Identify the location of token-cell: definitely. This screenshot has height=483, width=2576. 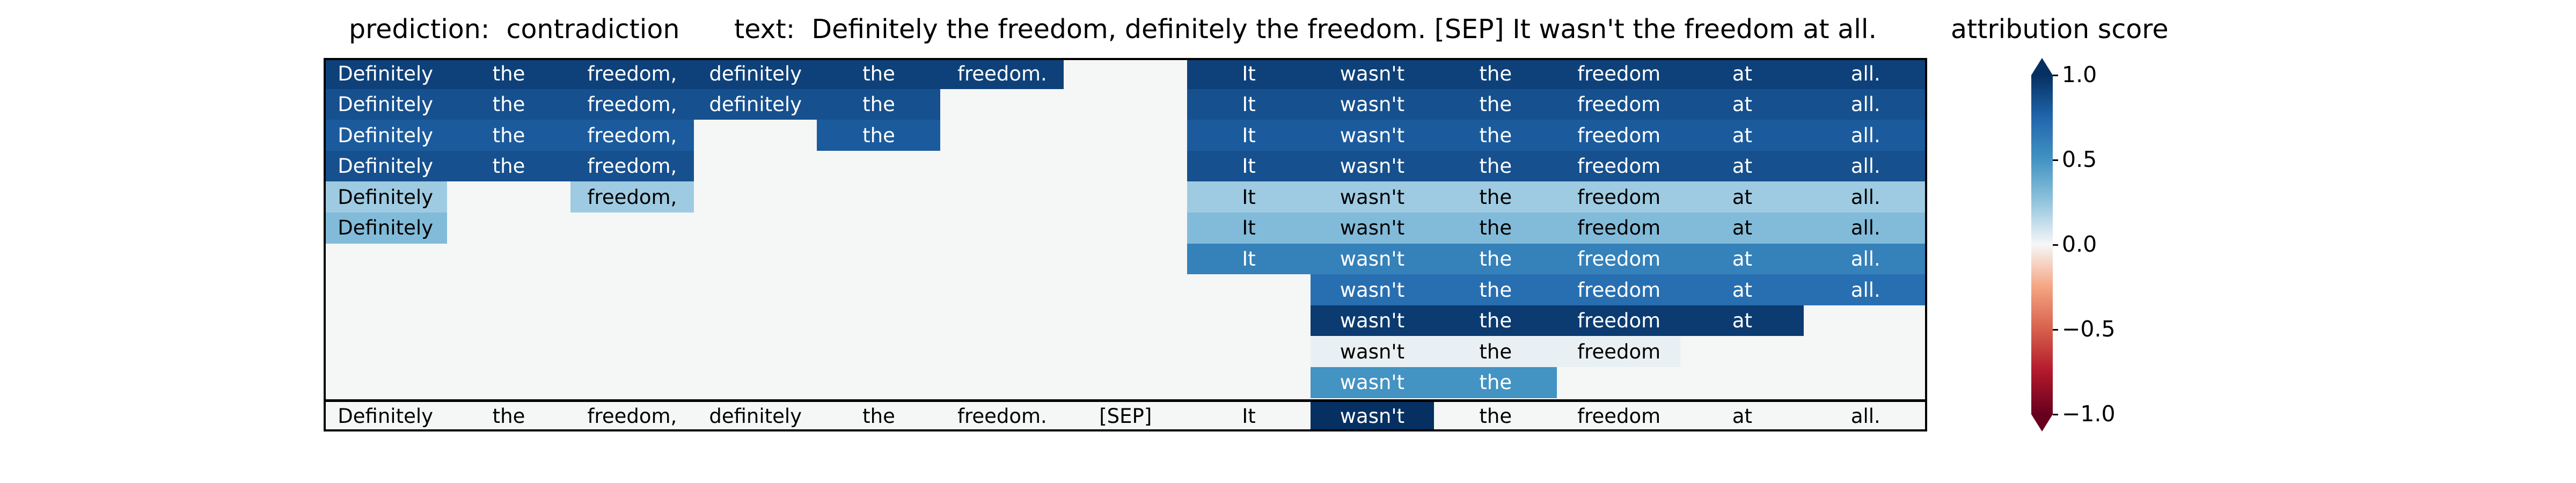
(755, 104).